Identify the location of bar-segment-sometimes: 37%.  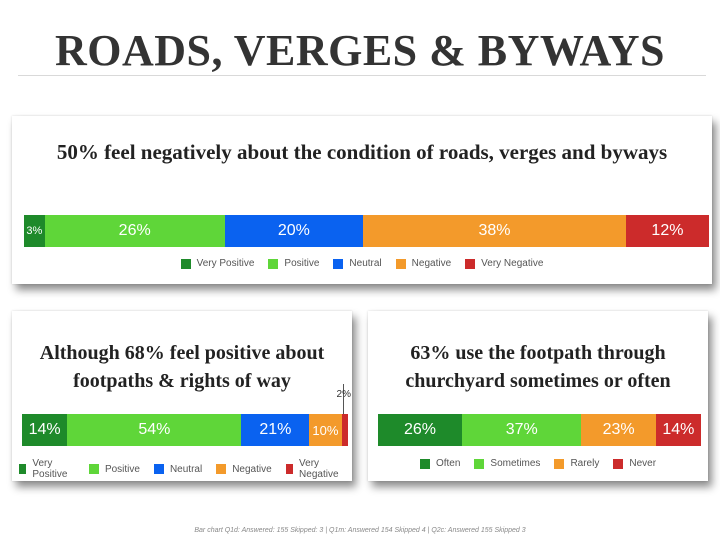
(521, 430).